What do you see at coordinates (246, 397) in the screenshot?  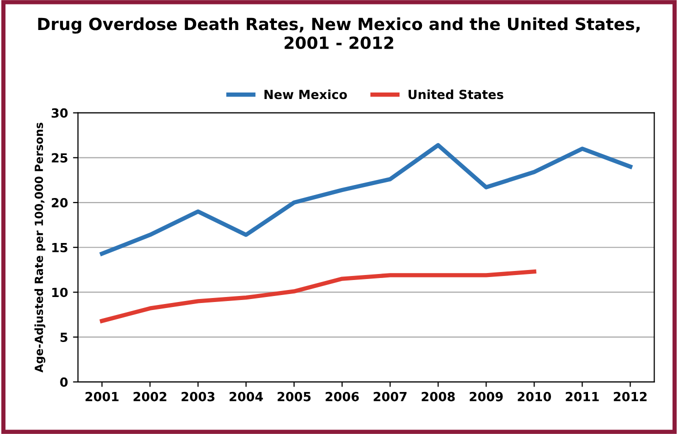 I see `x-tick-label: 2004` at bounding box center [246, 397].